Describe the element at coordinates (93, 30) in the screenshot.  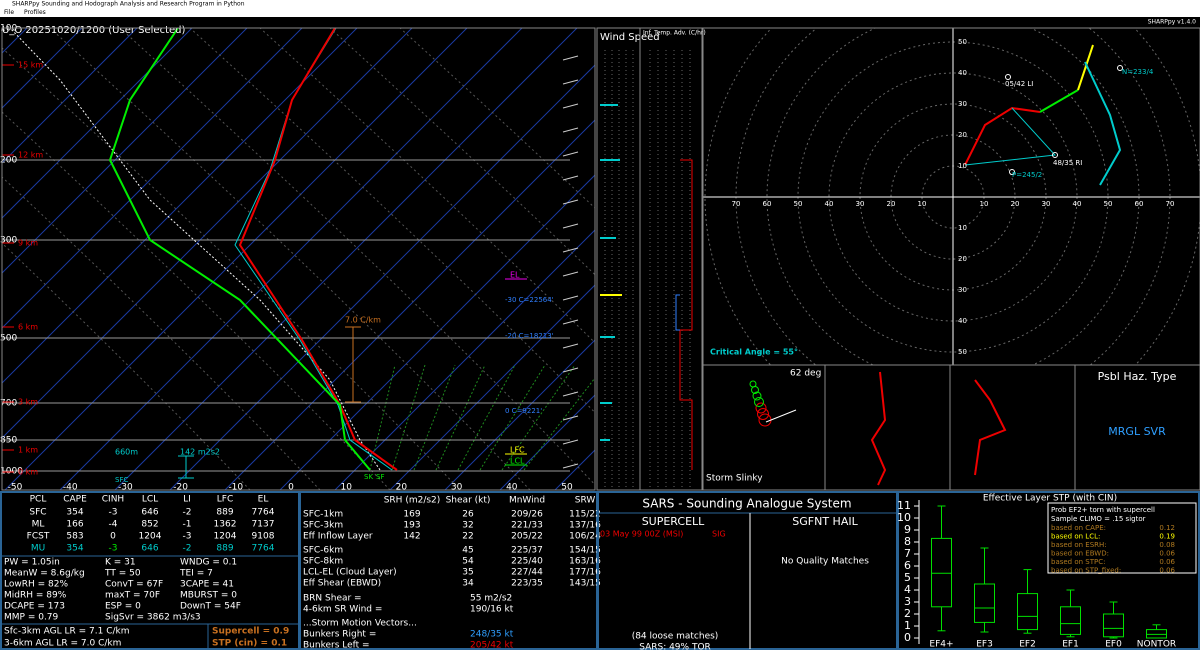
I see `skewt-title: U_O 20251020/1200 (User Selected)` at that location.